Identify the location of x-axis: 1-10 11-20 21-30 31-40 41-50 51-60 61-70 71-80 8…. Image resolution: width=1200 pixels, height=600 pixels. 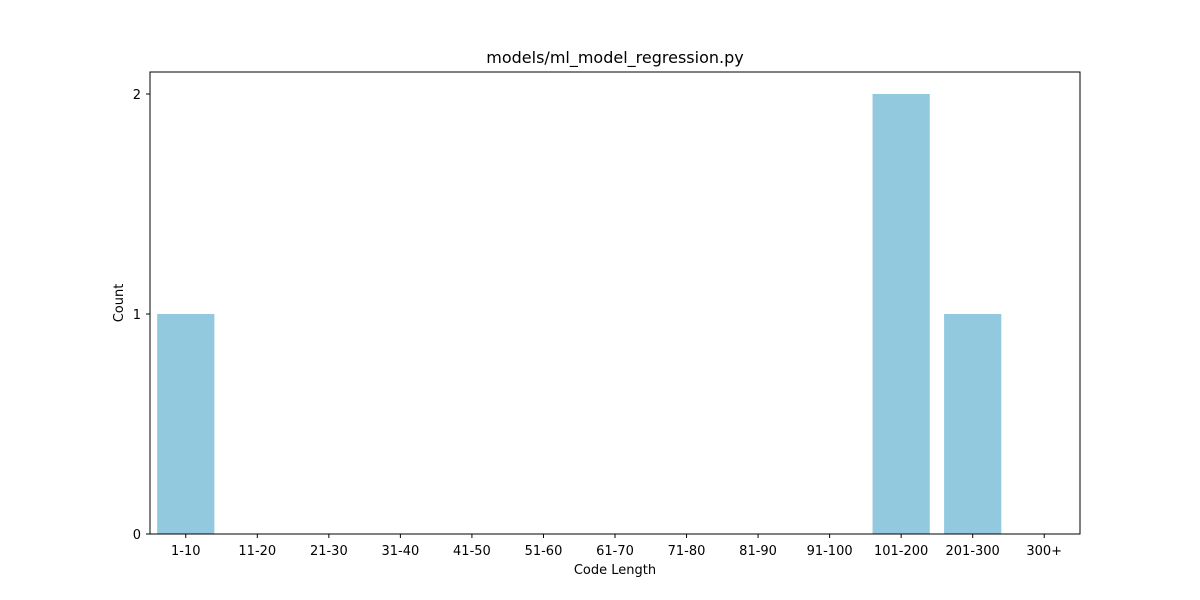
(616, 546).